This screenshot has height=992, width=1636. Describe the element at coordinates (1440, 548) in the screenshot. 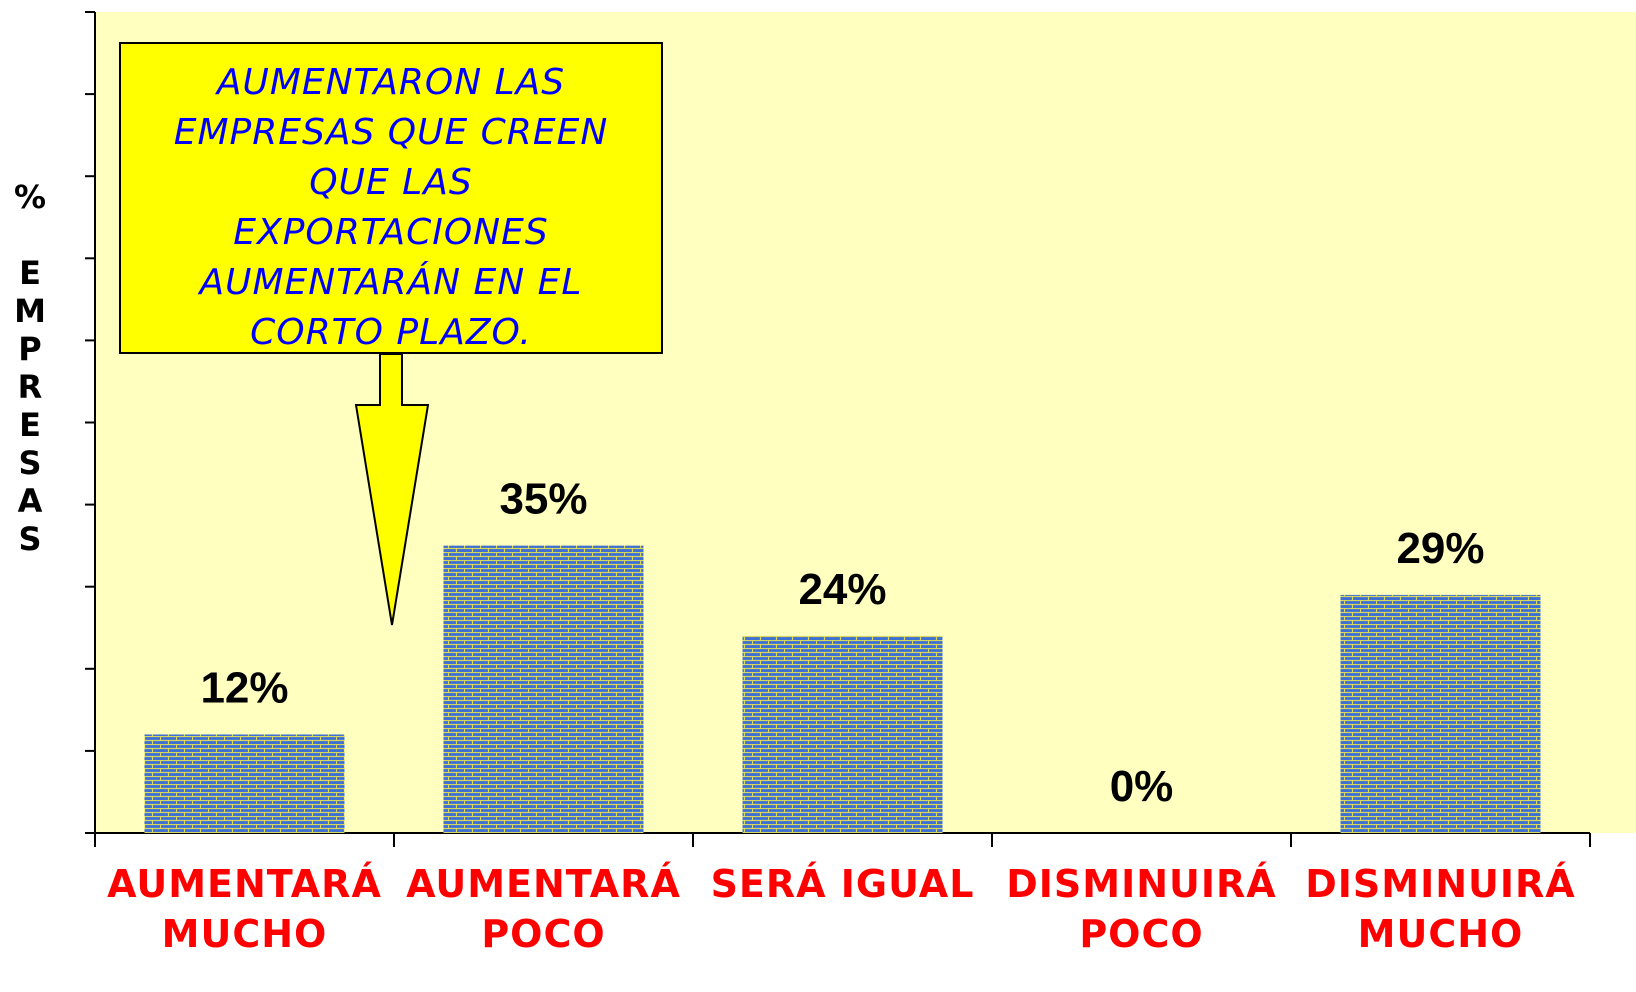

I see `value-label: 29%` at that location.